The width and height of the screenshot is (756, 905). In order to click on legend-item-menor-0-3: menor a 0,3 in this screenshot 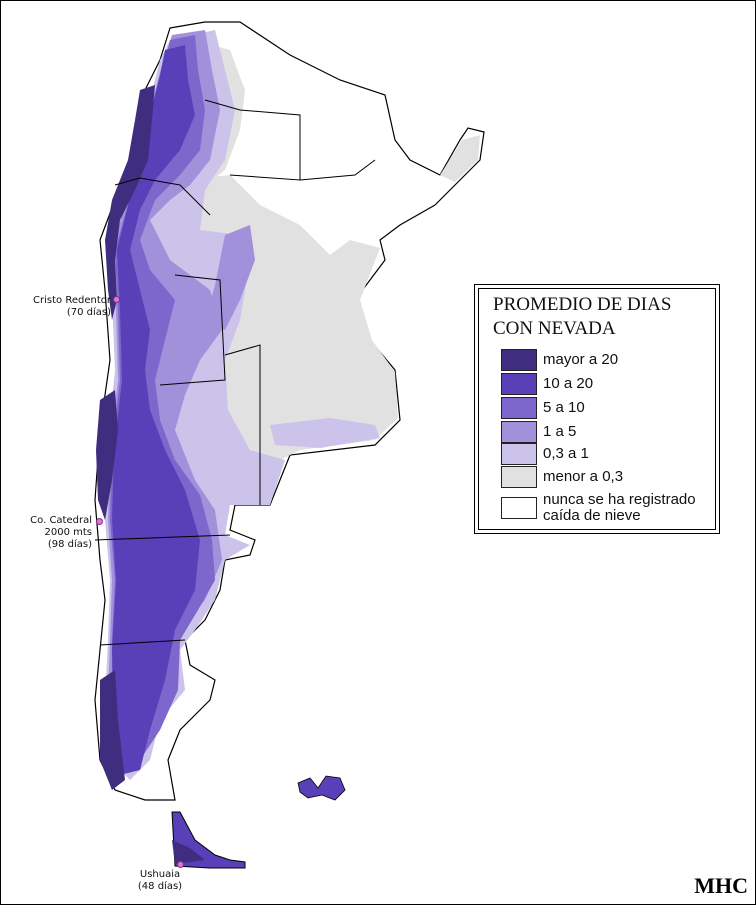, I will do `click(562, 477)`.